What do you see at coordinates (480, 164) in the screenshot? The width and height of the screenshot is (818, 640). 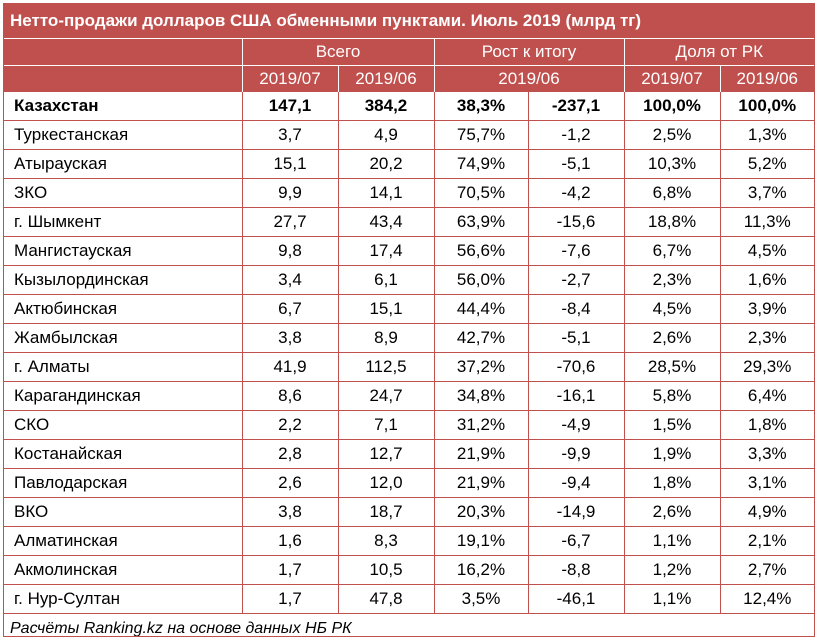 I see `growth-pct-cell: 74,9%` at bounding box center [480, 164].